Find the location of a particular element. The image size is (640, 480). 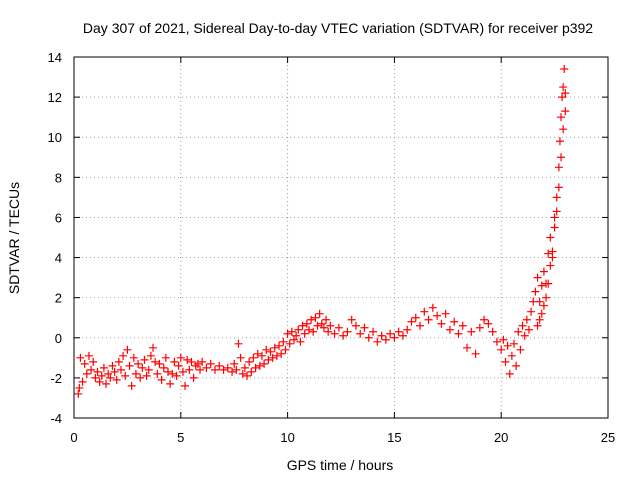

x-tick-label: 25 is located at coordinates (608, 437).